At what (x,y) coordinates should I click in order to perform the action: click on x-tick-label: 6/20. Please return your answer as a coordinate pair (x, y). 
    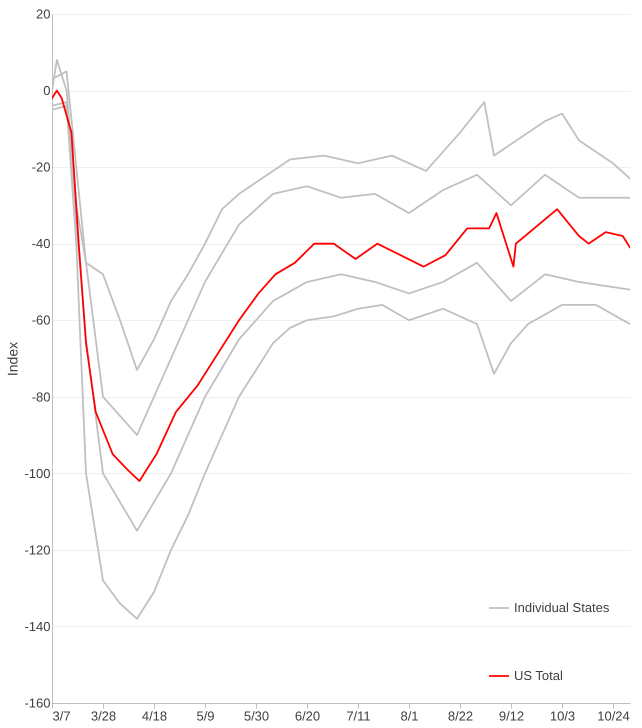
    Looking at the image, I should click on (307, 716).